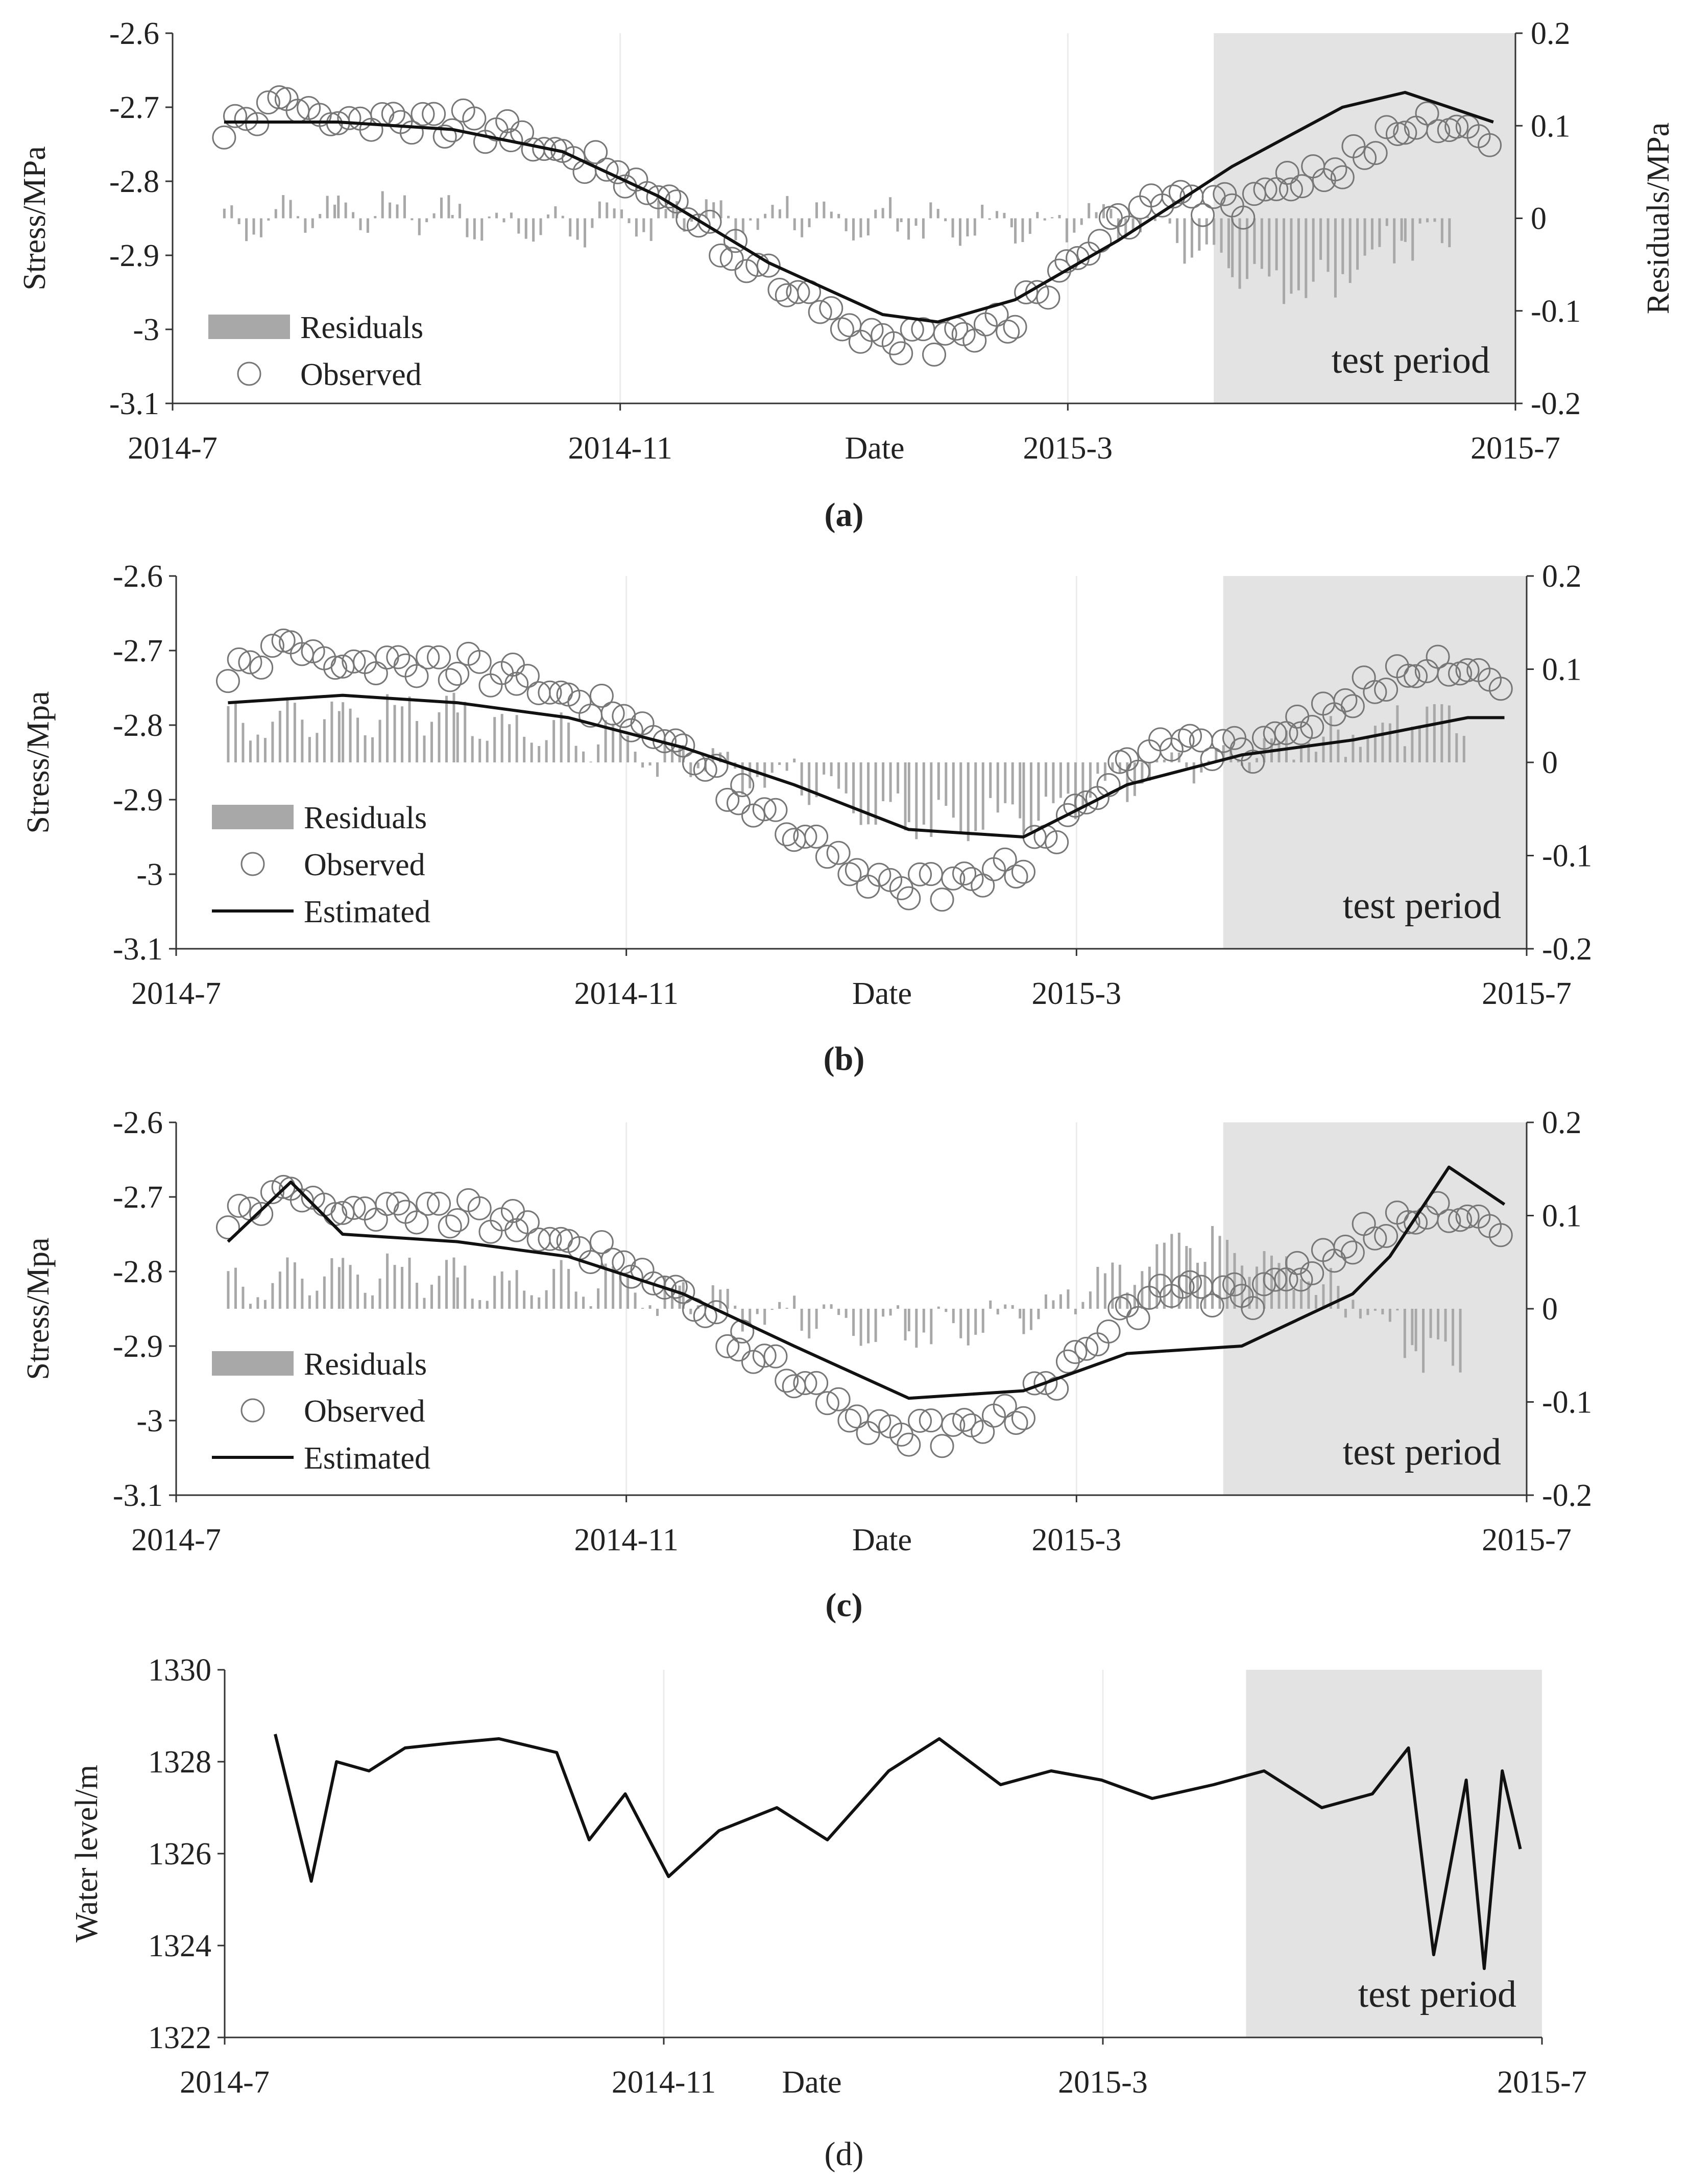  Describe the element at coordinates (149, 1421) in the screenshot. I see `y-tick-label: -3` at that location.